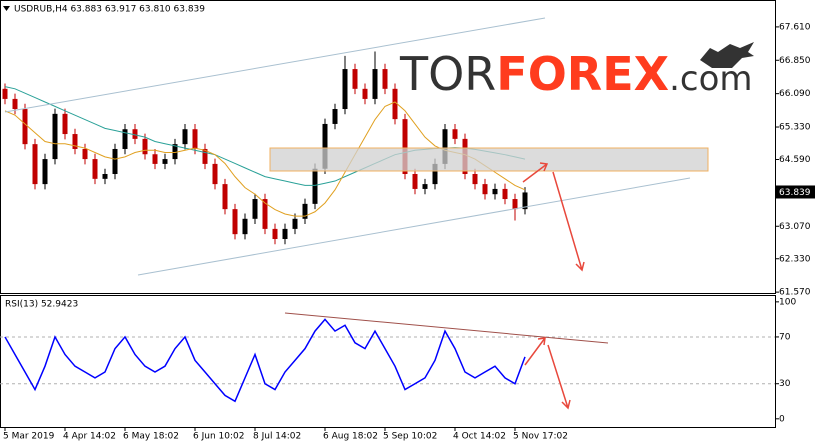 The height and width of the screenshot is (447, 815). I want to click on y-tick-label: 62.330, so click(795, 259).